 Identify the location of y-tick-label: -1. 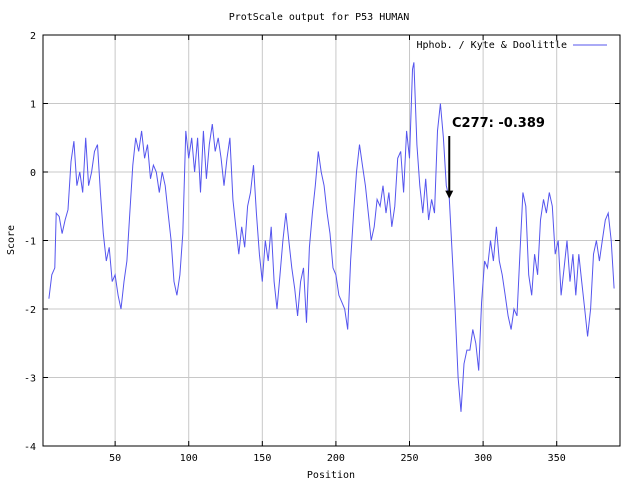
(30, 242).